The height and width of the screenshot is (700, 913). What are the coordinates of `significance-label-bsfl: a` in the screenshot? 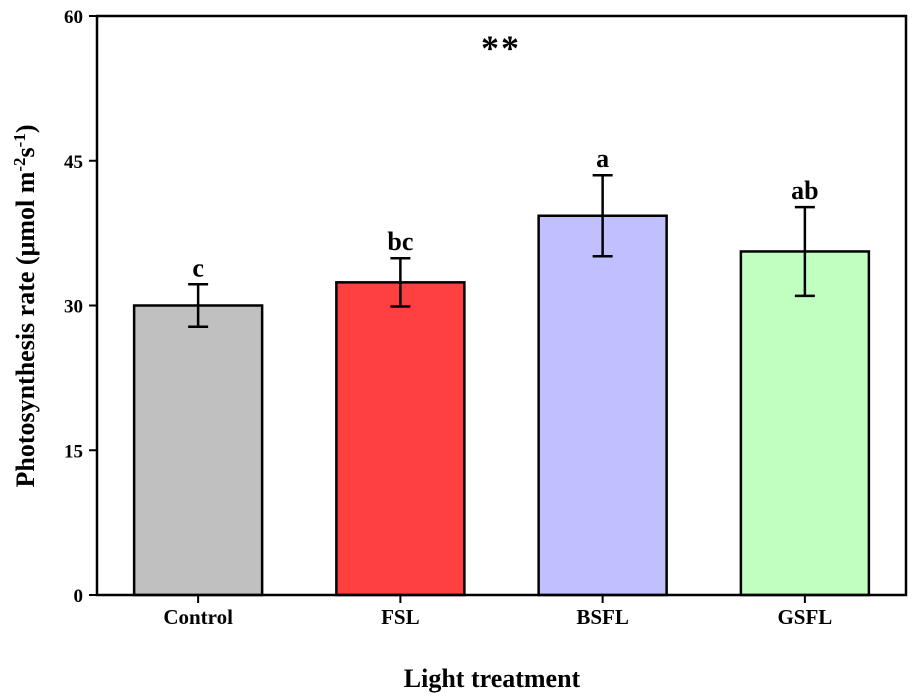 It's located at (602, 158).